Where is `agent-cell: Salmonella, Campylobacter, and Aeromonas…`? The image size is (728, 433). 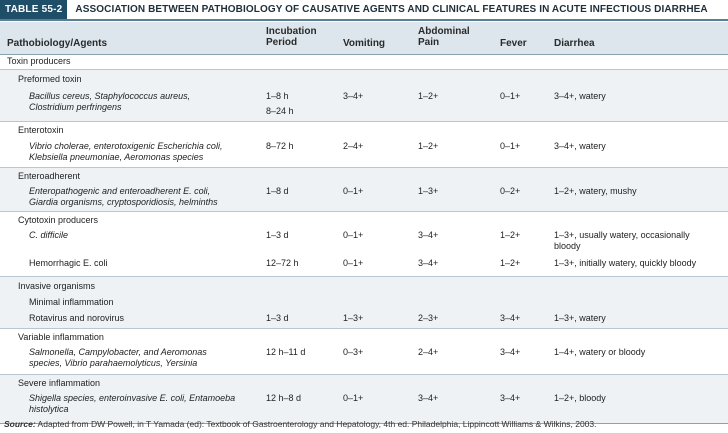
agent-cell: Salmonella, Campylobacter, and Aeromonas… is located at coordinates (118, 357).